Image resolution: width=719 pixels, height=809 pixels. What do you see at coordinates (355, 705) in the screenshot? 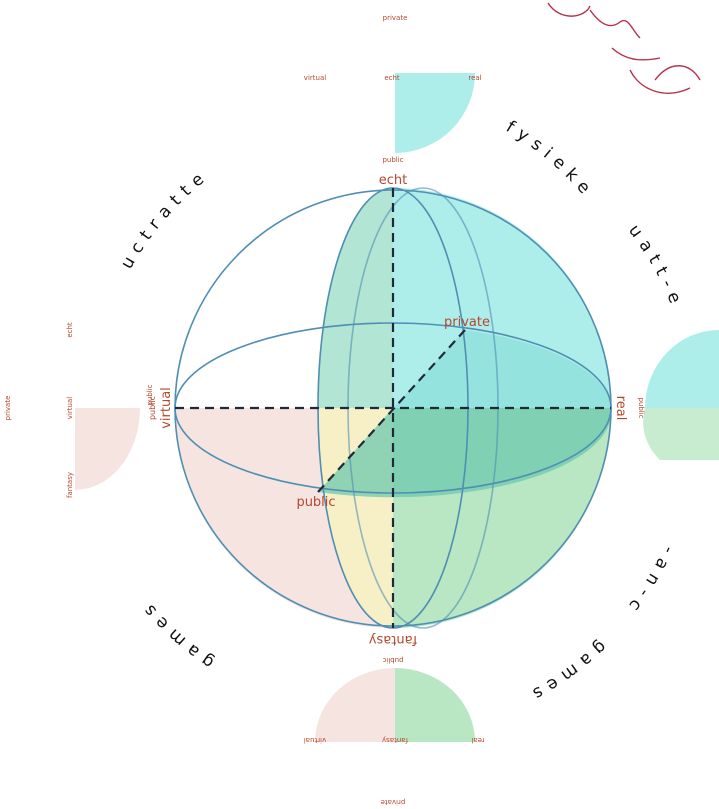
I see `mini-bottom-quadrant-pink` at bounding box center [355, 705].